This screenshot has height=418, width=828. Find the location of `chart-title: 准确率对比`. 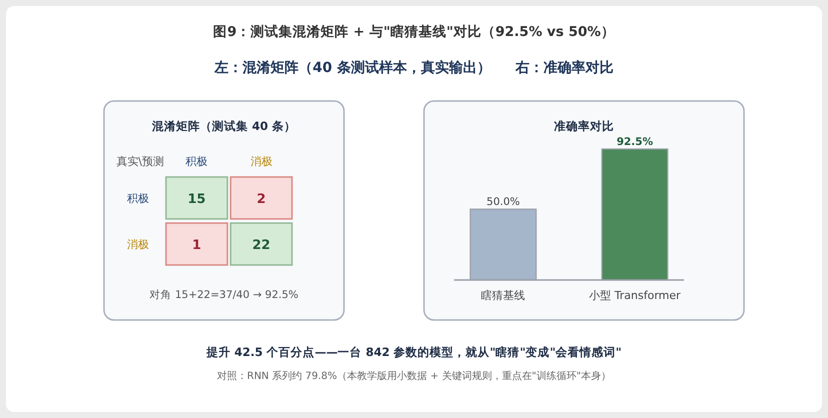

chart-title: 准确率对比 is located at coordinates (584, 126).